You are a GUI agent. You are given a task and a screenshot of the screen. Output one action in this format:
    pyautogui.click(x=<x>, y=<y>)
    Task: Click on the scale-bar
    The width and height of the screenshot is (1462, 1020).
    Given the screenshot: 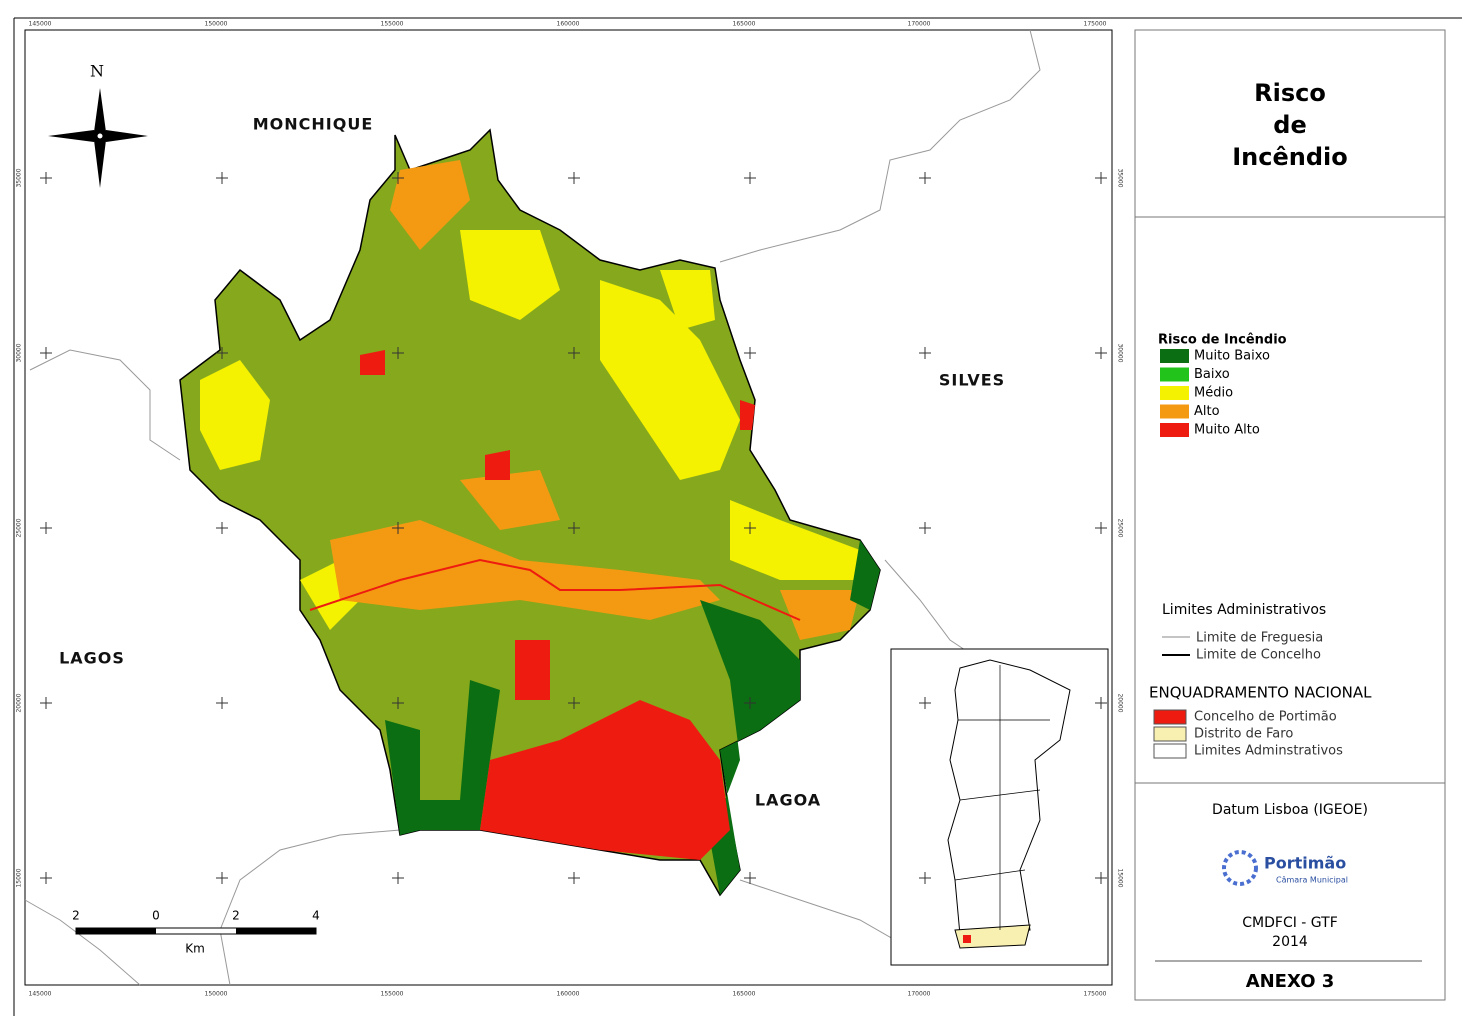 What is the action you would take?
    pyautogui.click(x=196, y=931)
    